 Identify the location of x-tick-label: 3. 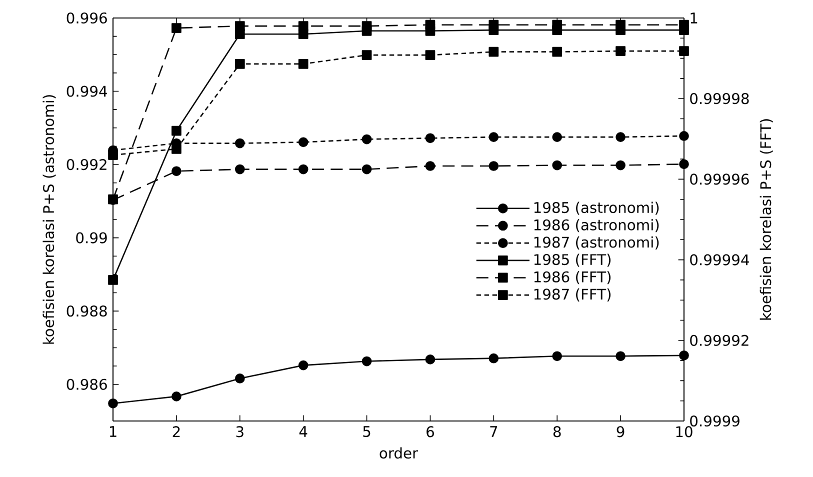
(240, 432).